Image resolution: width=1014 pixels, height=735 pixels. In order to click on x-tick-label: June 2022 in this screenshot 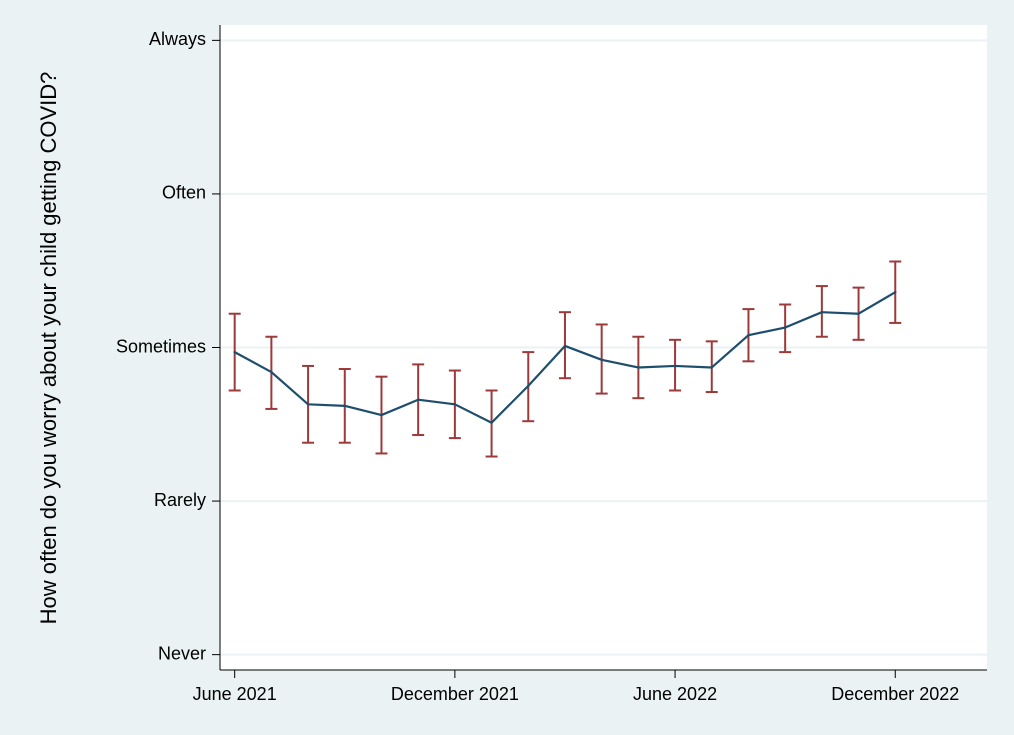, I will do `click(675, 694)`.